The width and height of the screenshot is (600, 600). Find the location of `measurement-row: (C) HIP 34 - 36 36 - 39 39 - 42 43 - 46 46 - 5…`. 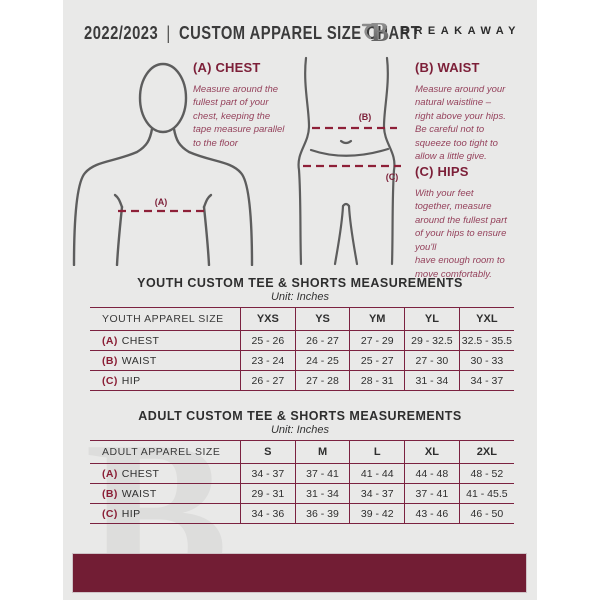

measurement-row: (C) HIP 34 - 36 36 - 39 39 - 42 43 - 46 46 - 5… is located at coordinates (302, 513).